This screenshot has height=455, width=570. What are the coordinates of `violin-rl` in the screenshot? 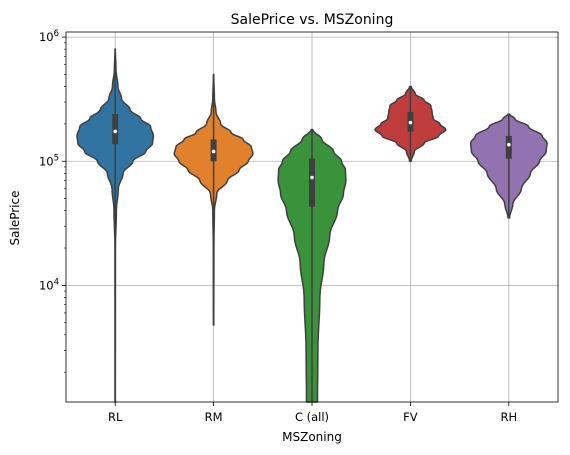 It's located at (115, 225).